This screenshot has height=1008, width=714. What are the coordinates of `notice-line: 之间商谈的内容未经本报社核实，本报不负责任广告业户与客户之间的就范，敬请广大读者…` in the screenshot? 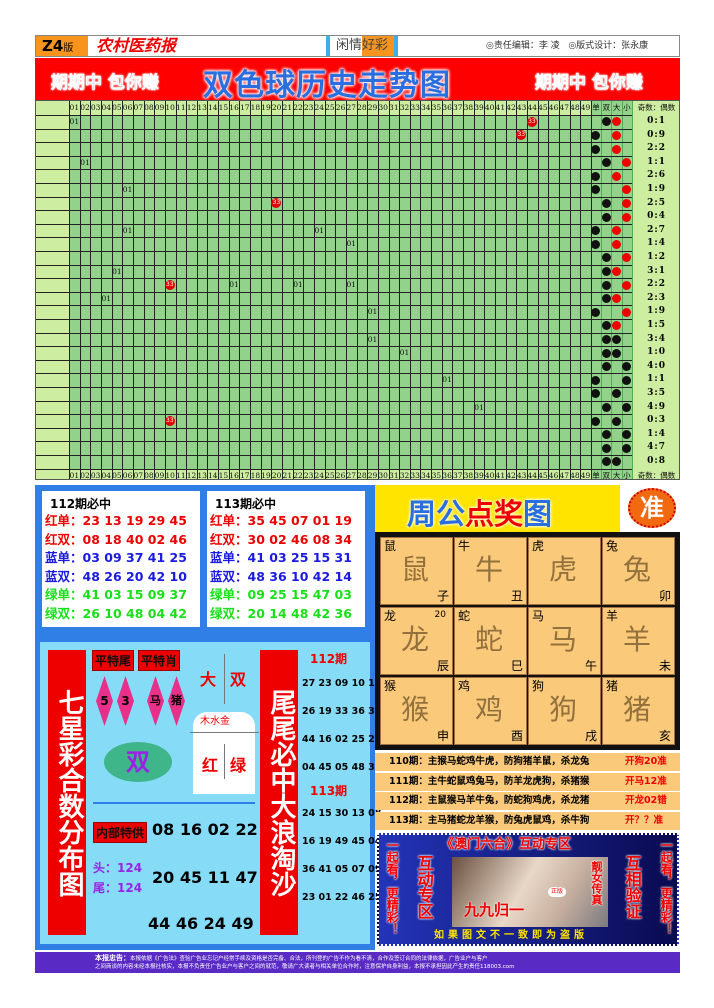 It's located at (305, 967).